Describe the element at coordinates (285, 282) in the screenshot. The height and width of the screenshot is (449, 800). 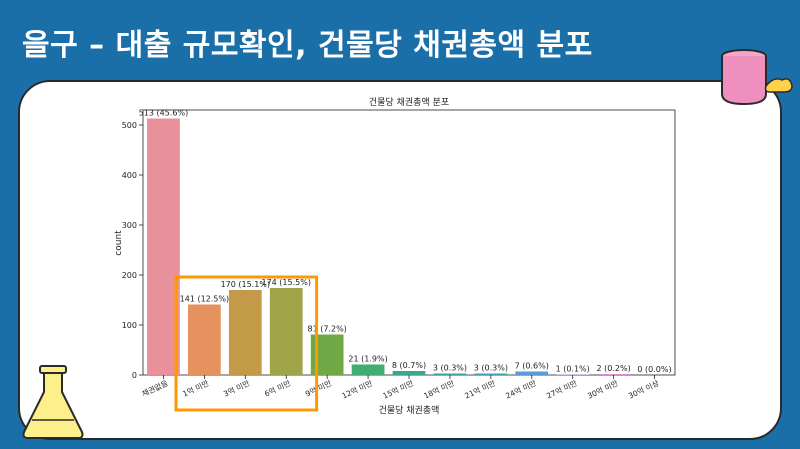
I see `data-label: 174 (15.5%)` at that location.